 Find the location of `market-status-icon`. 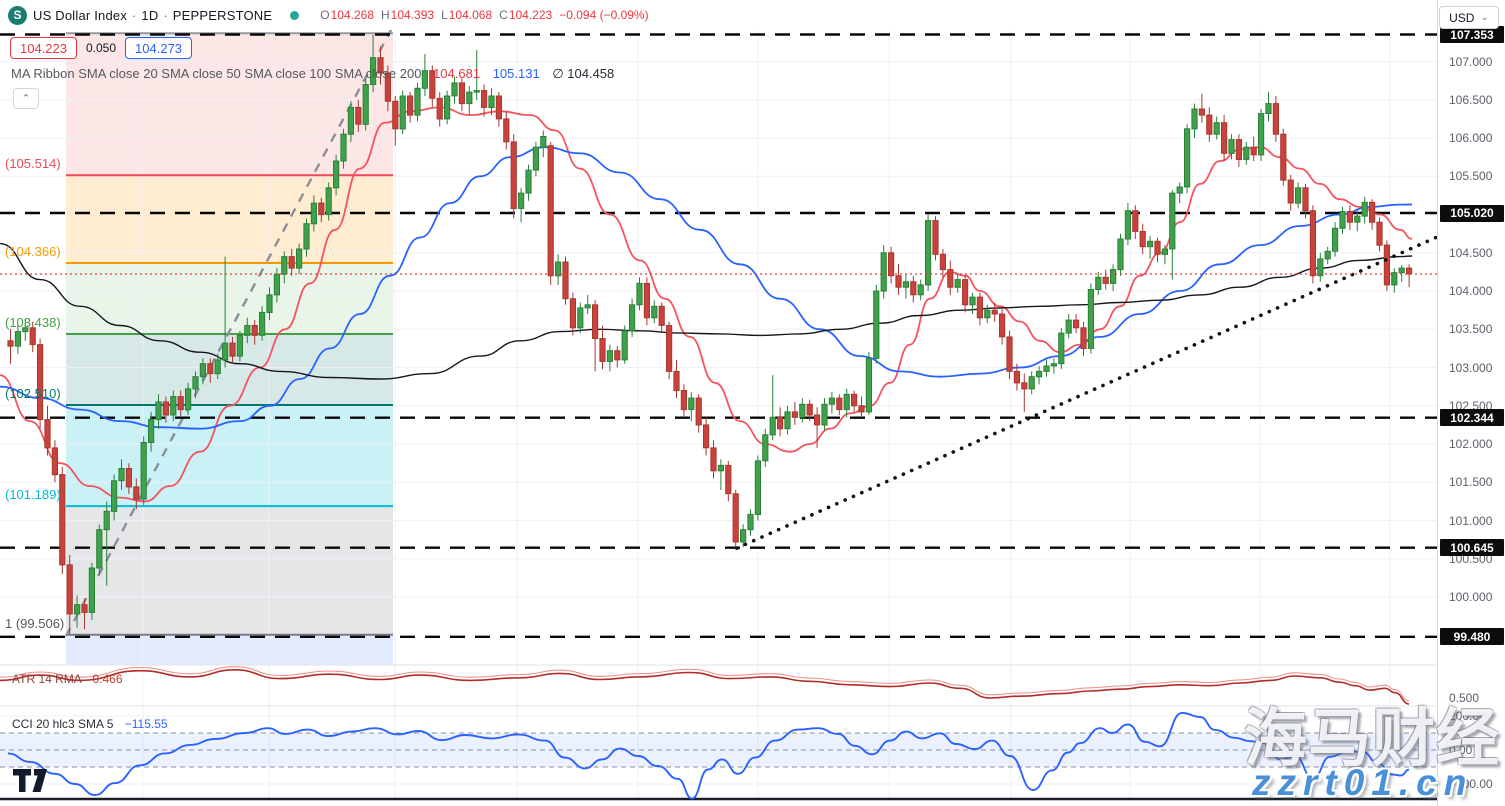

market-status-icon is located at coordinates (295, 15).